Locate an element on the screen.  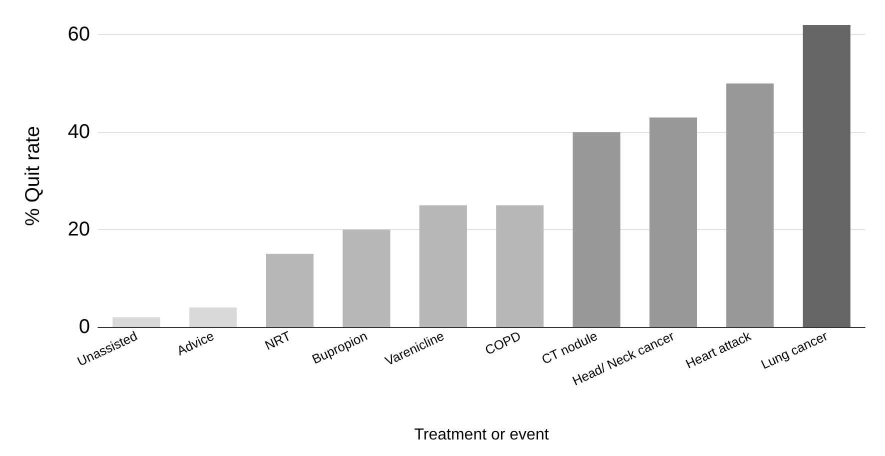
y-tick-label: 0 is located at coordinates (84, 327).